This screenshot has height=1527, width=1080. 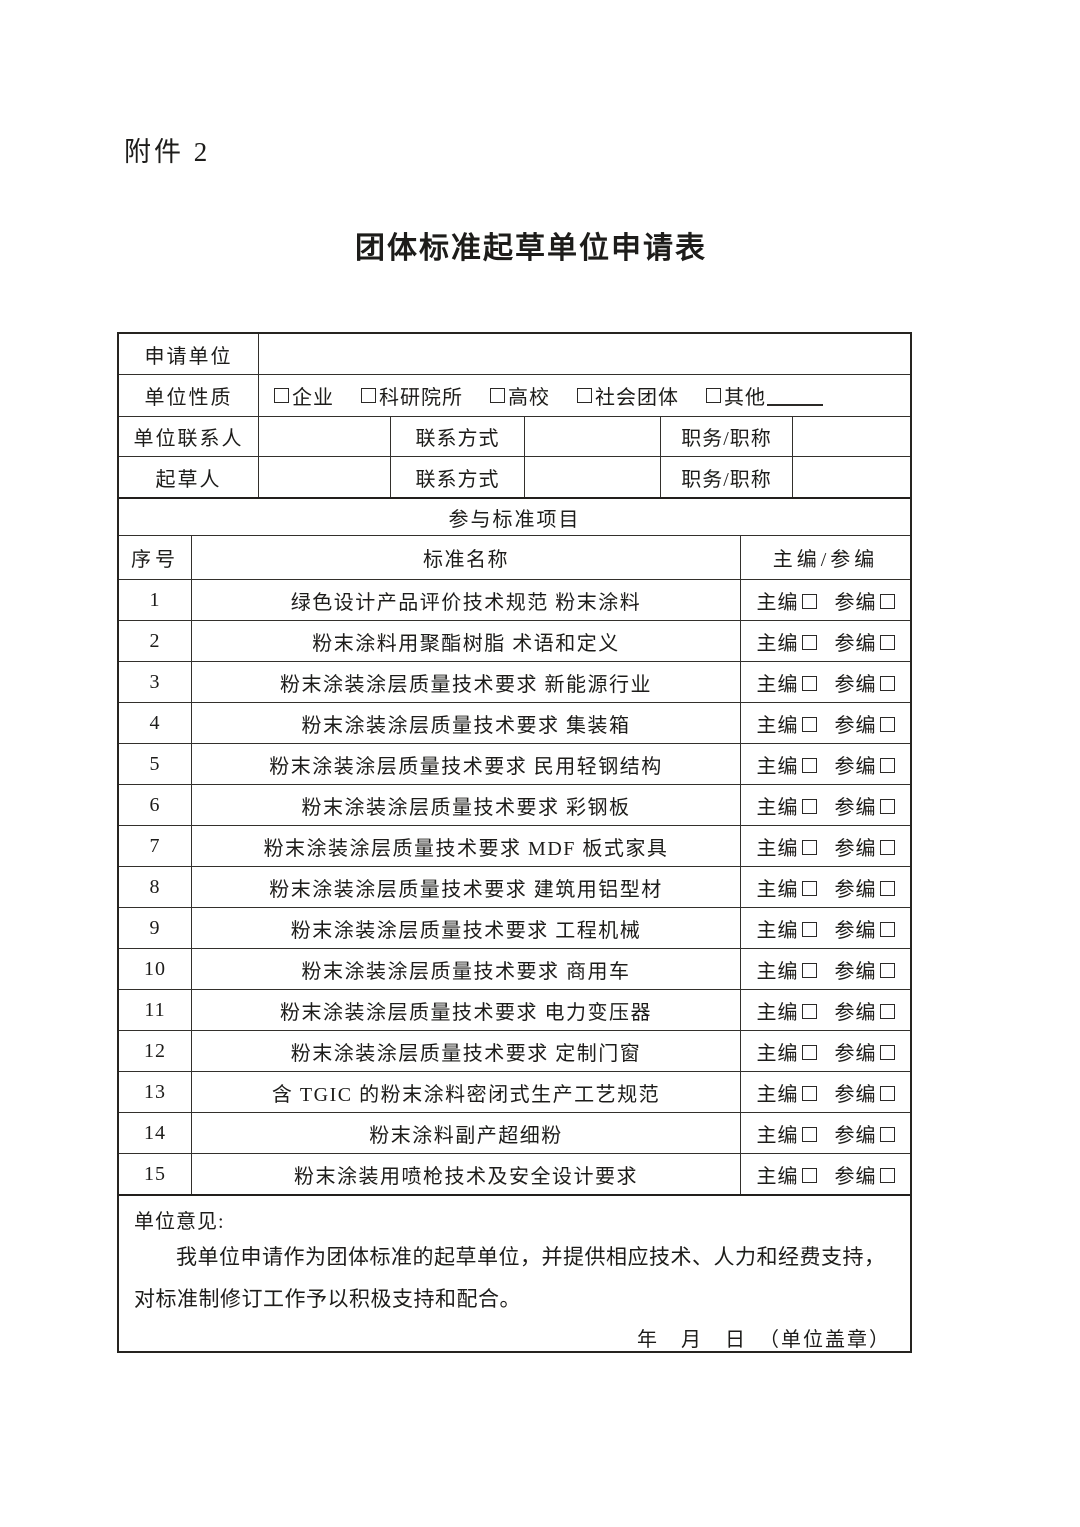 What do you see at coordinates (155, 1092) in the screenshot?
I see `standard-number: 13` at bounding box center [155, 1092].